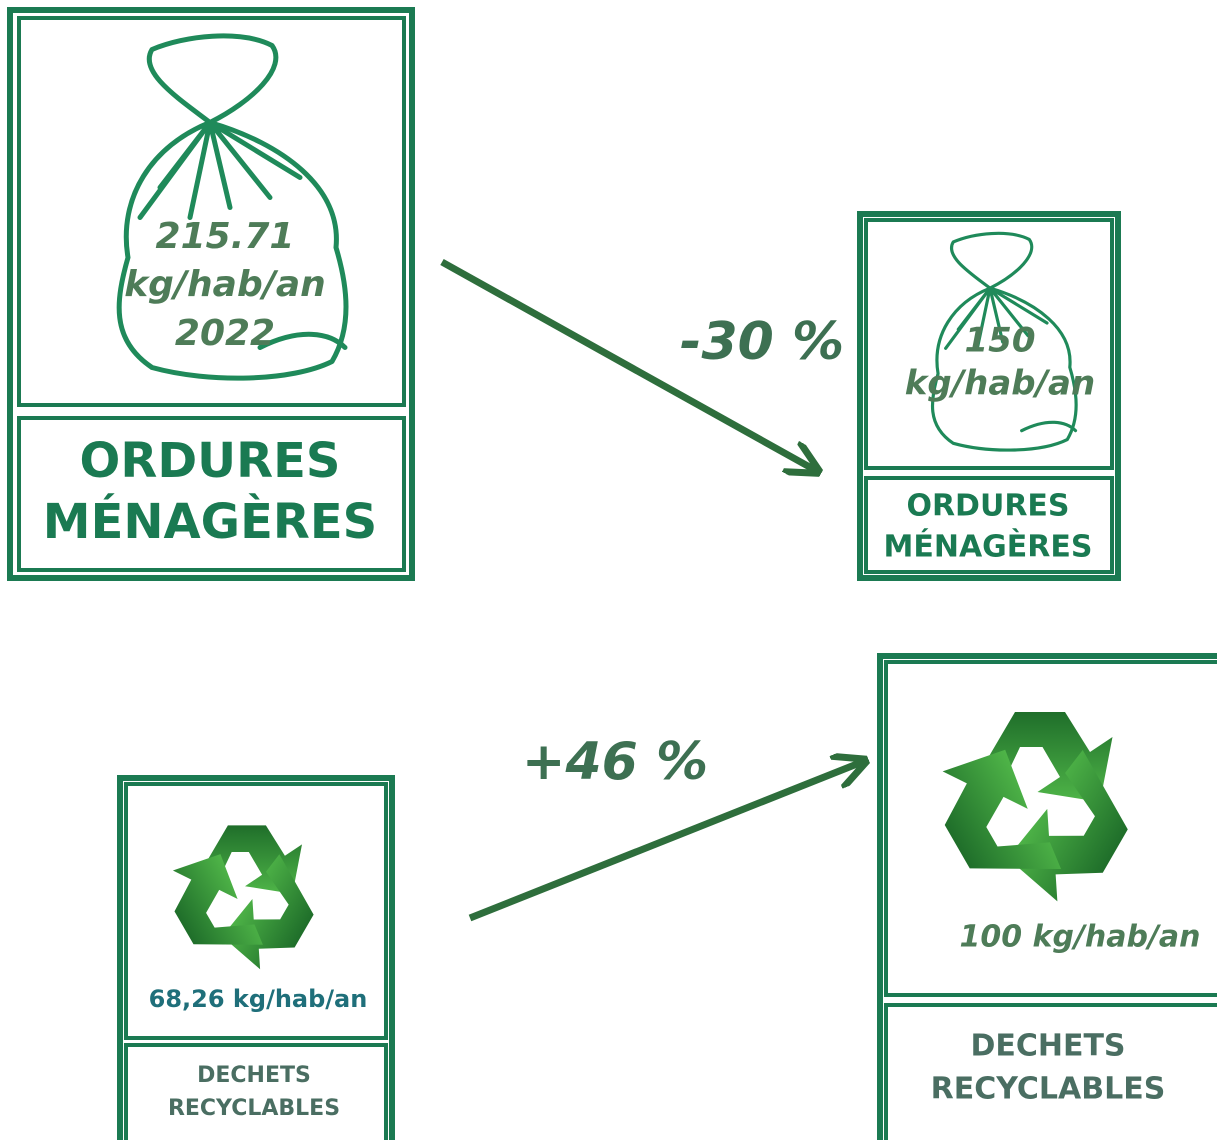 This screenshot has height=1140, width=1217. What do you see at coordinates (258, 999) in the screenshot?
I see `amount: 68,26 kg/hab/an` at bounding box center [258, 999].